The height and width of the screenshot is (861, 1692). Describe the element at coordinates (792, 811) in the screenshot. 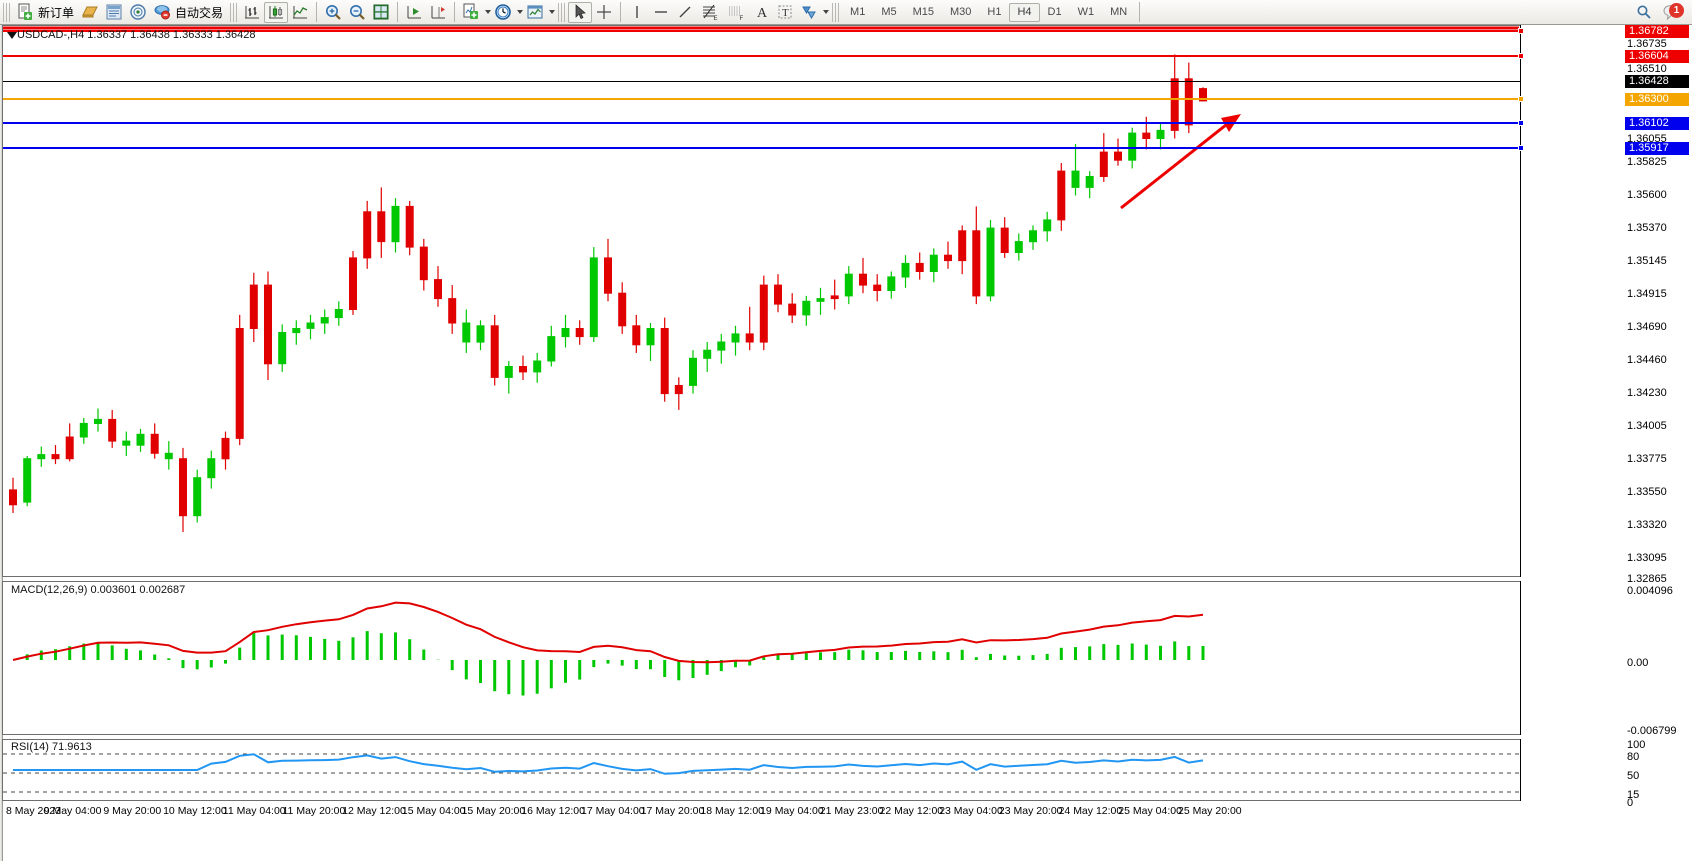

I see `time-axis-label: 19 May 04:00` at that location.